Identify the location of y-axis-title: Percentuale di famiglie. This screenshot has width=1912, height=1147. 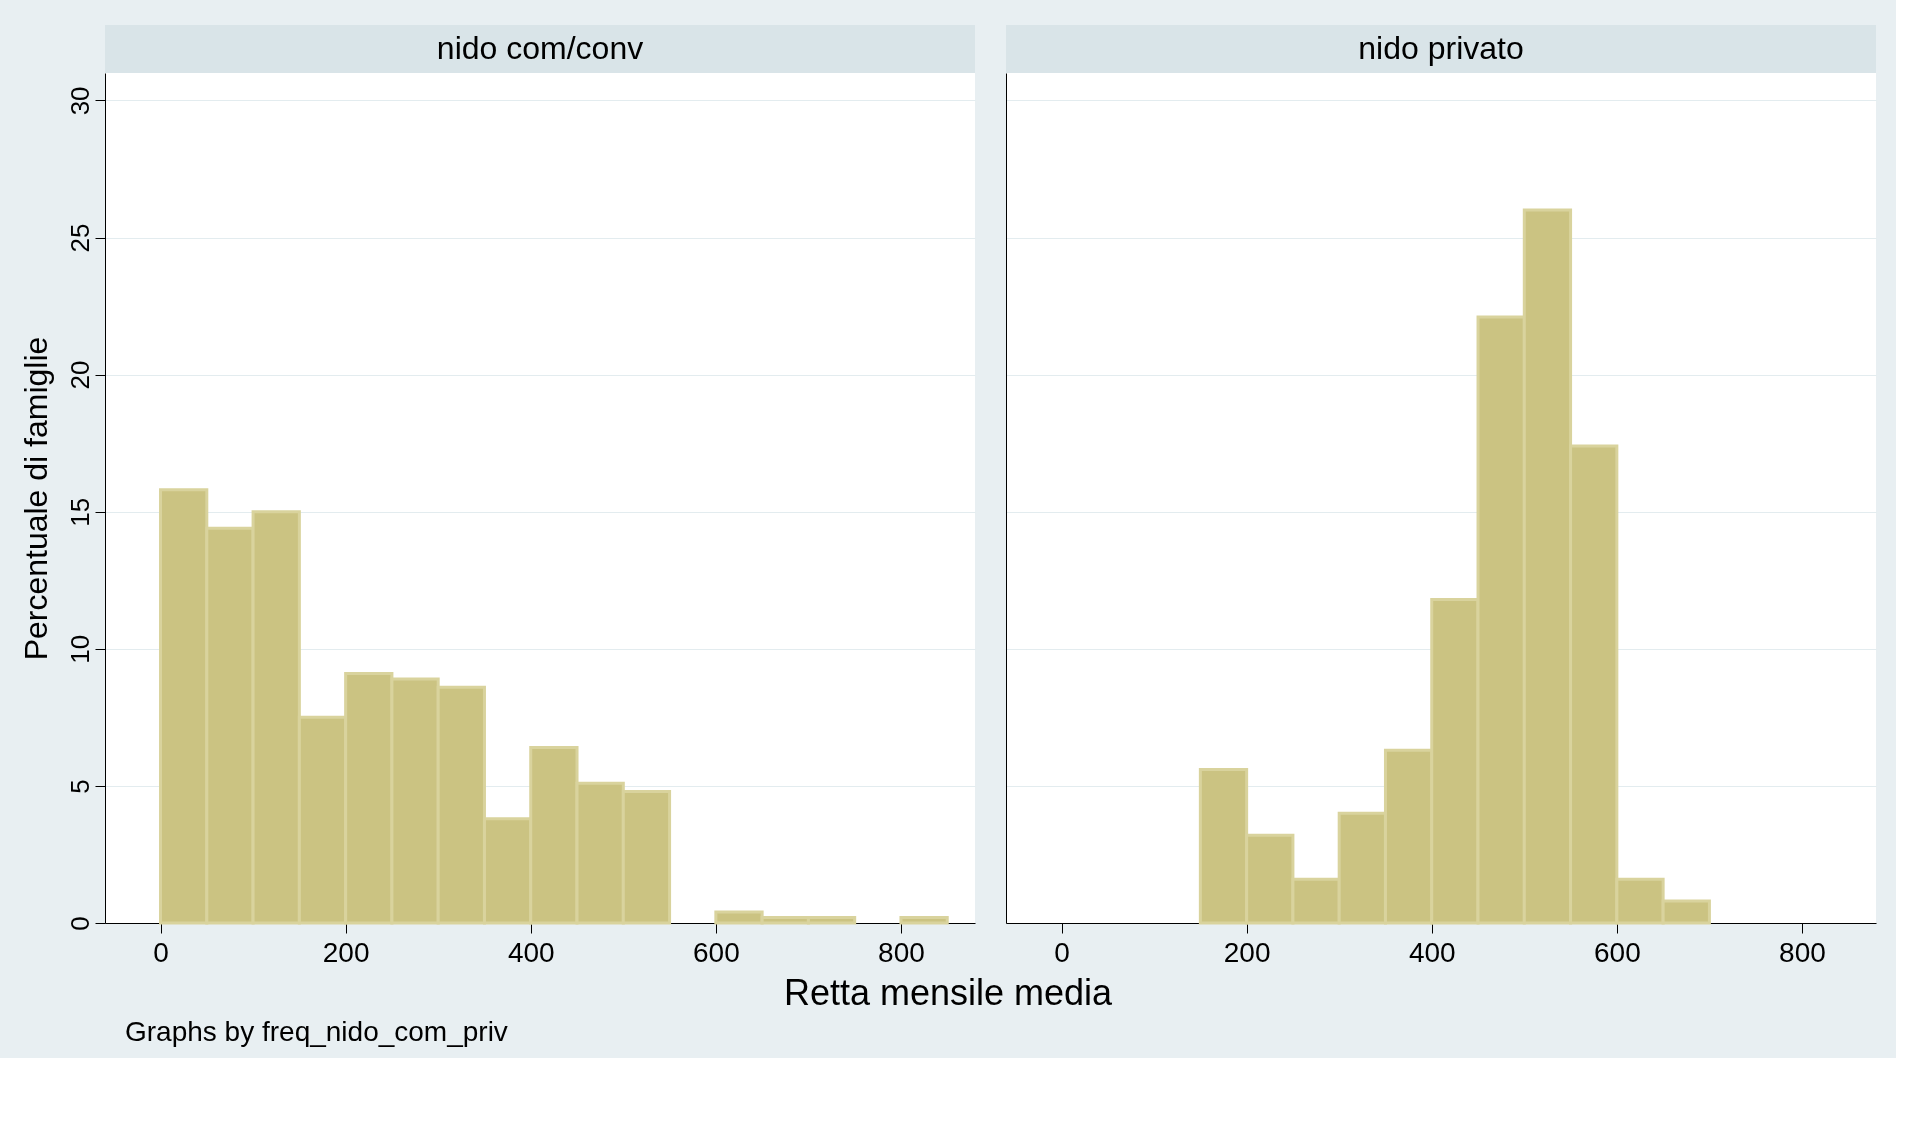
(35, 498).